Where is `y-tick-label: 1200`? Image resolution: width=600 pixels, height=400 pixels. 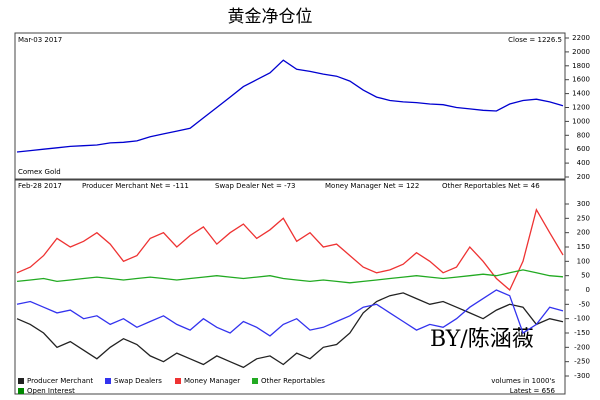 y-tick-label: 1200 is located at coordinates (581, 108).